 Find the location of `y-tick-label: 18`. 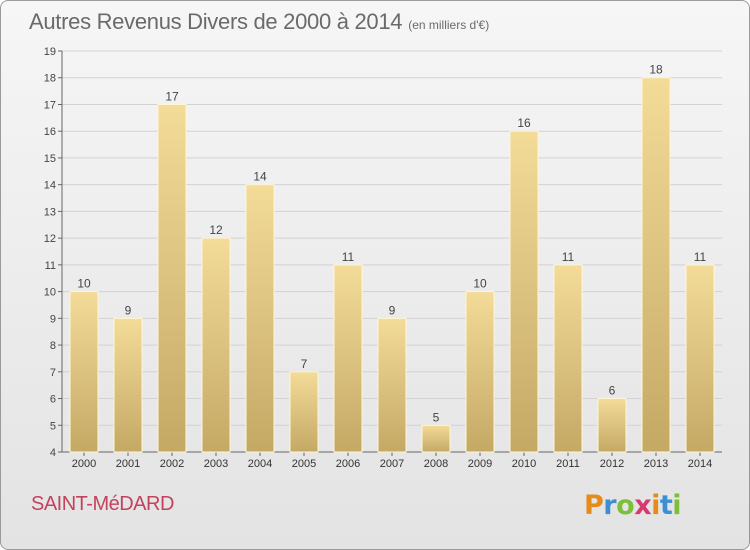

y-tick-label: 18 is located at coordinates (50, 79).